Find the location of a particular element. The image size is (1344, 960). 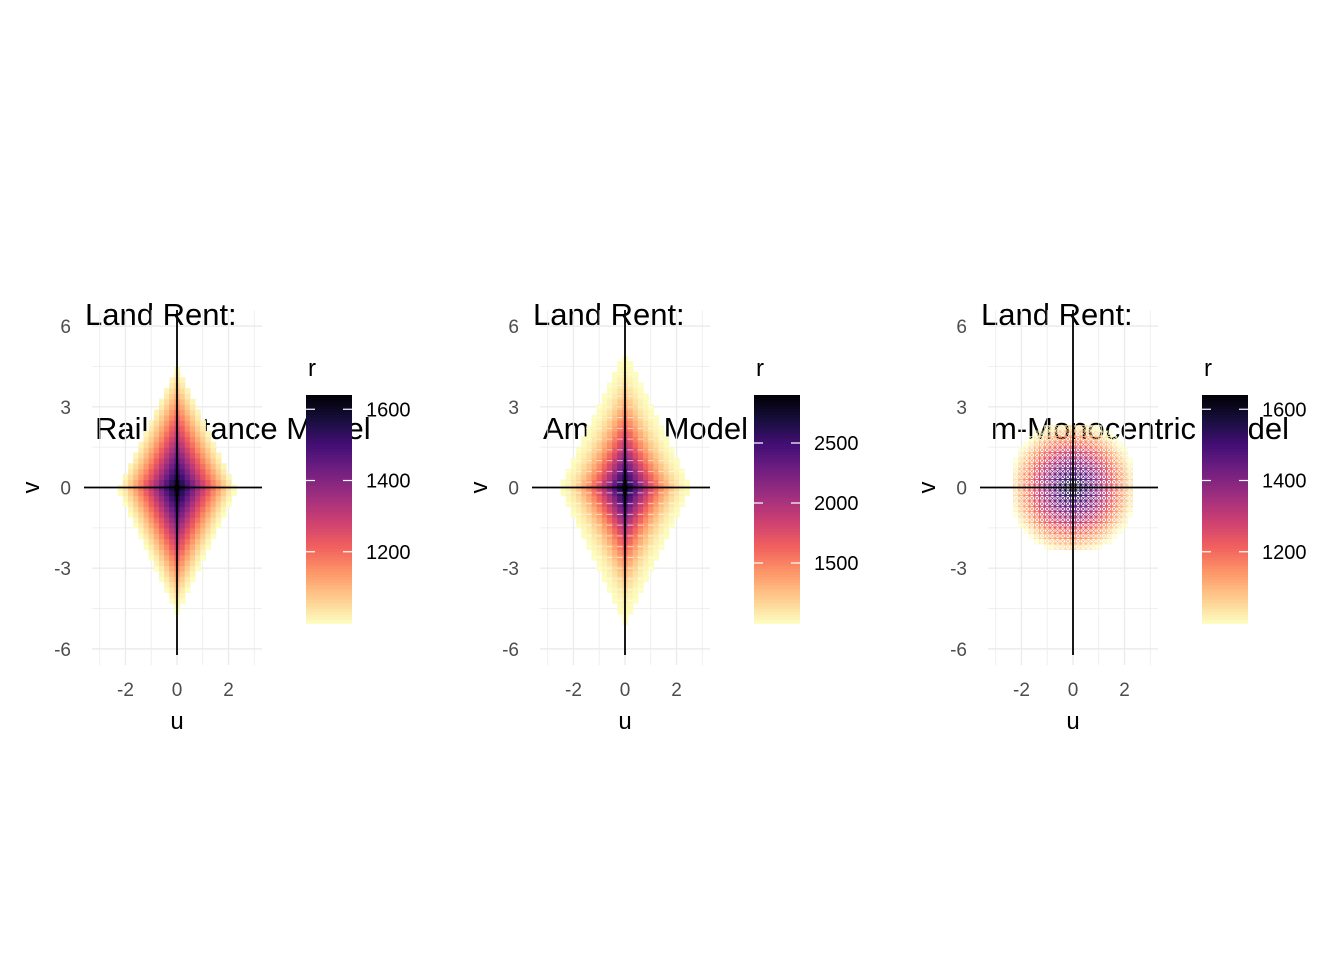

x-axis-label: u is located at coordinates (1072, 721).